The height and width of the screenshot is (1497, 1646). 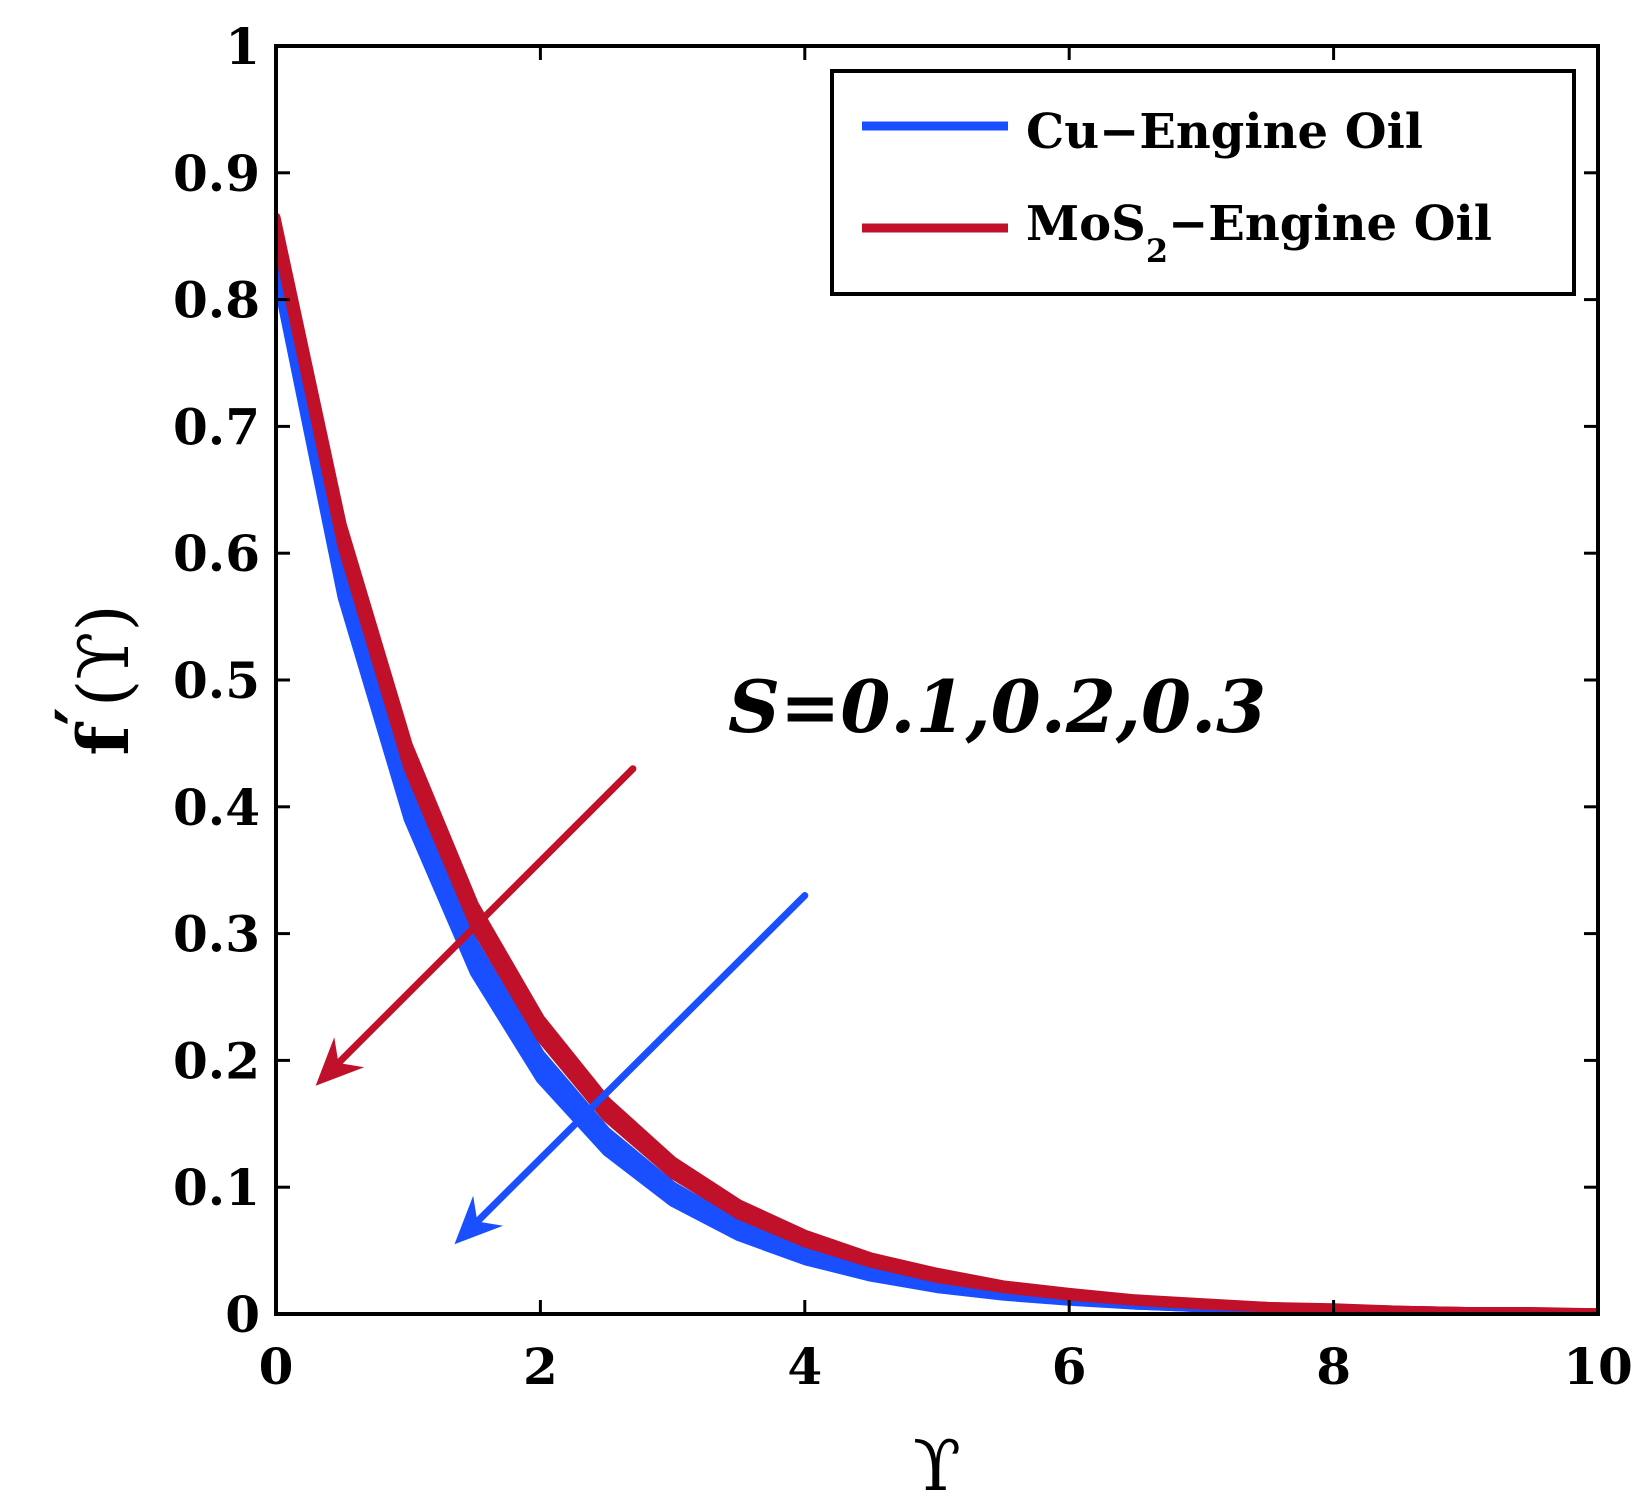 What do you see at coordinates (640, 1059) in the screenshot?
I see `arrow-shaft-cu` at bounding box center [640, 1059].